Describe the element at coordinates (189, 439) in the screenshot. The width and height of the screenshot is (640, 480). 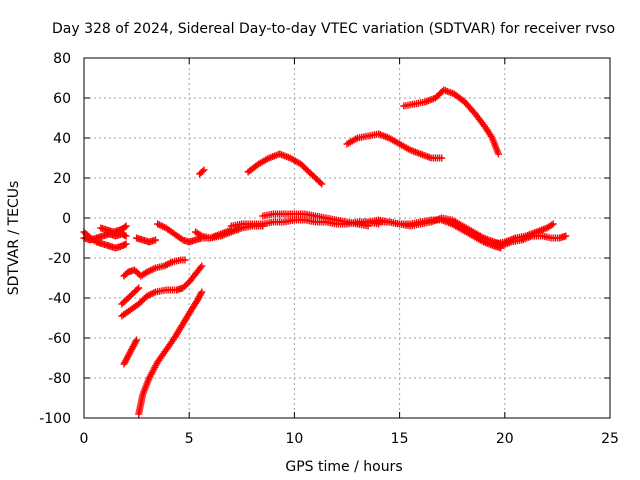
I see `x-tick-label: 5` at that location.